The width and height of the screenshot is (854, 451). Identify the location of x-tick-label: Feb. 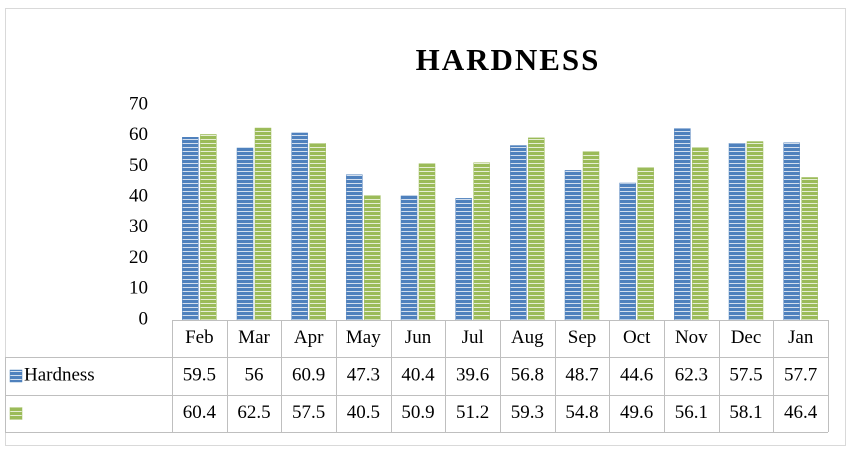
(199, 337).